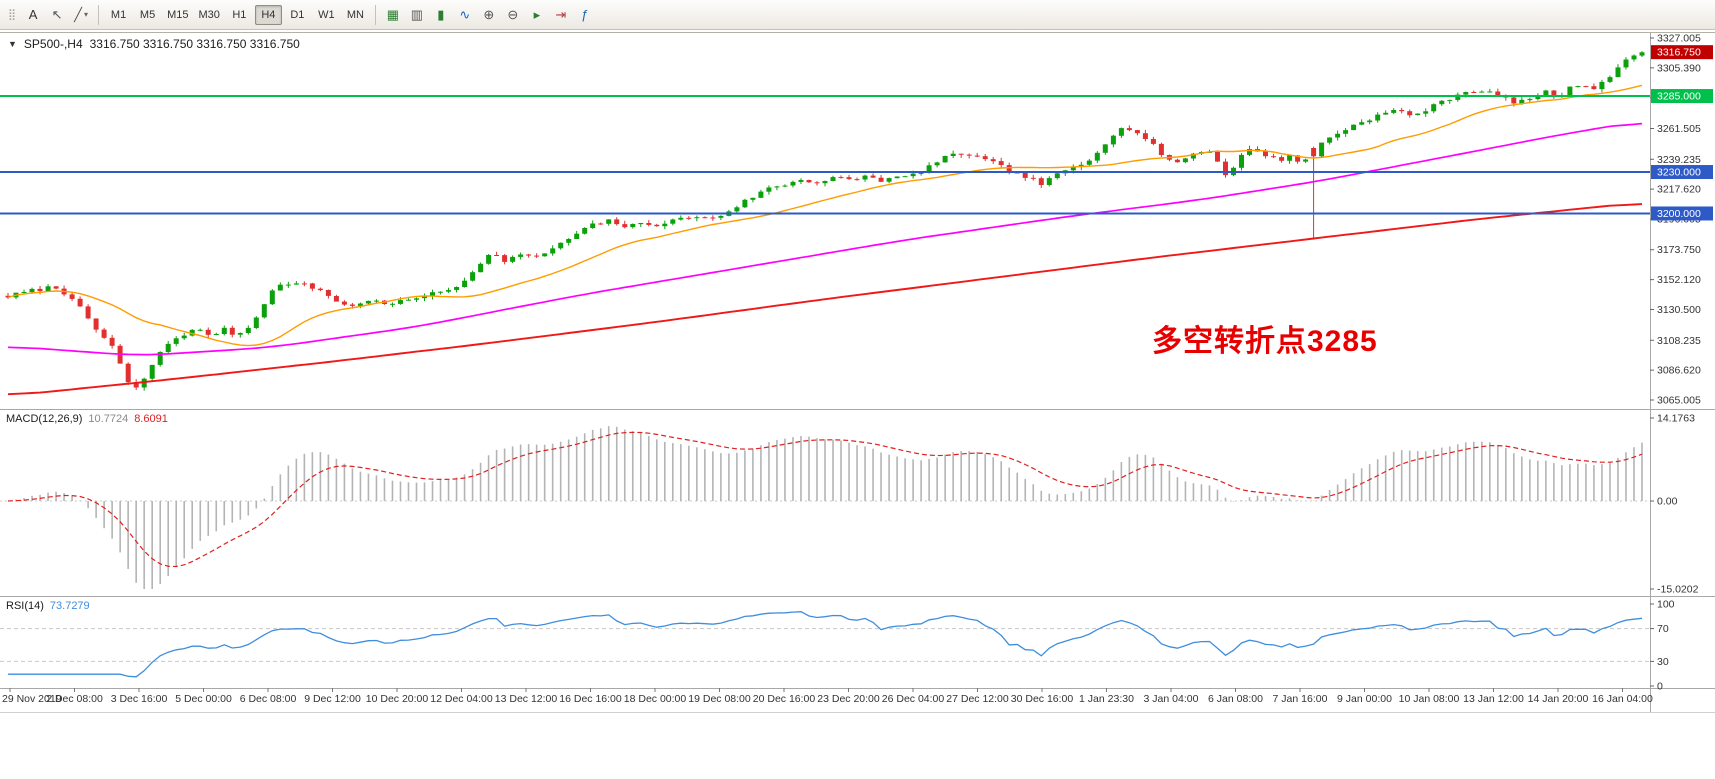  What do you see at coordinates (655, 699) in the screenshot?
I see `svg-text: 18 Dec 00:00` at bounding box center [655, 699].